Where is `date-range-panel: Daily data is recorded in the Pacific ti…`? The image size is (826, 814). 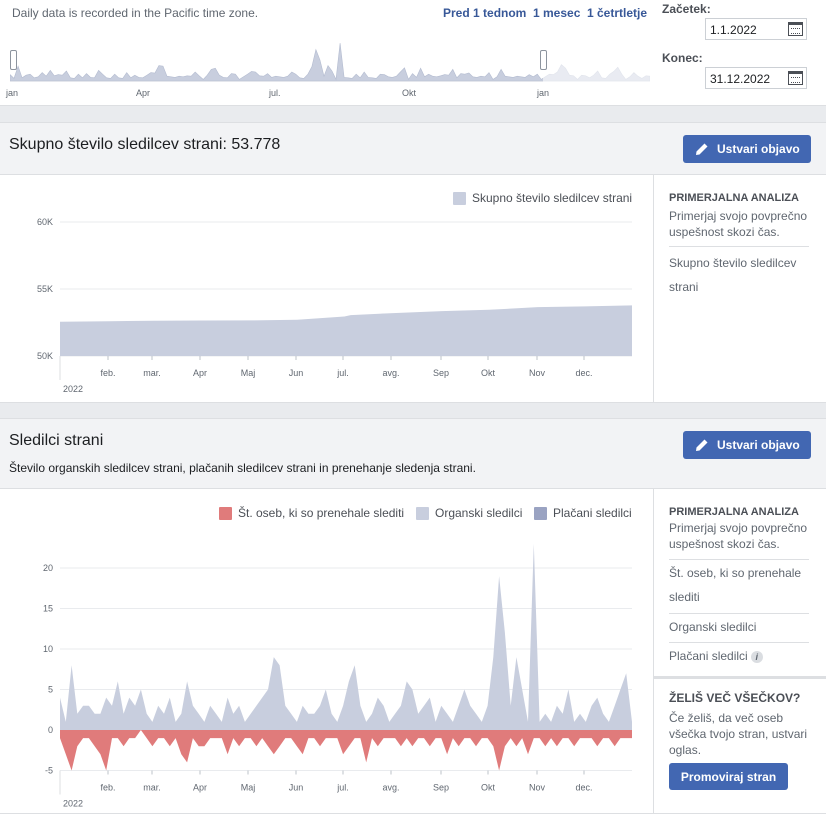
date-range-panel: Daily data is recorded in the Pacific ti… is located at coordinates (413, 53).